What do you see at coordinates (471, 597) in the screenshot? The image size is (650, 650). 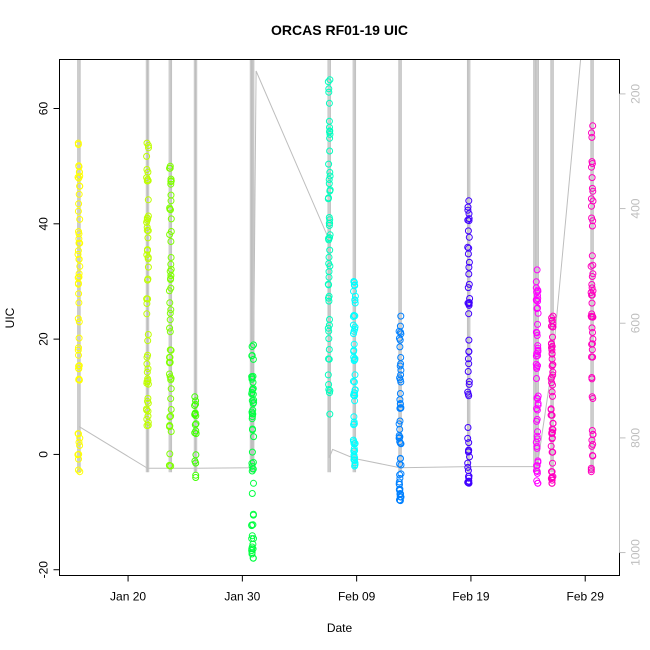 I see `x-tick-label: Feb 19` at bounding box center [471, 597].